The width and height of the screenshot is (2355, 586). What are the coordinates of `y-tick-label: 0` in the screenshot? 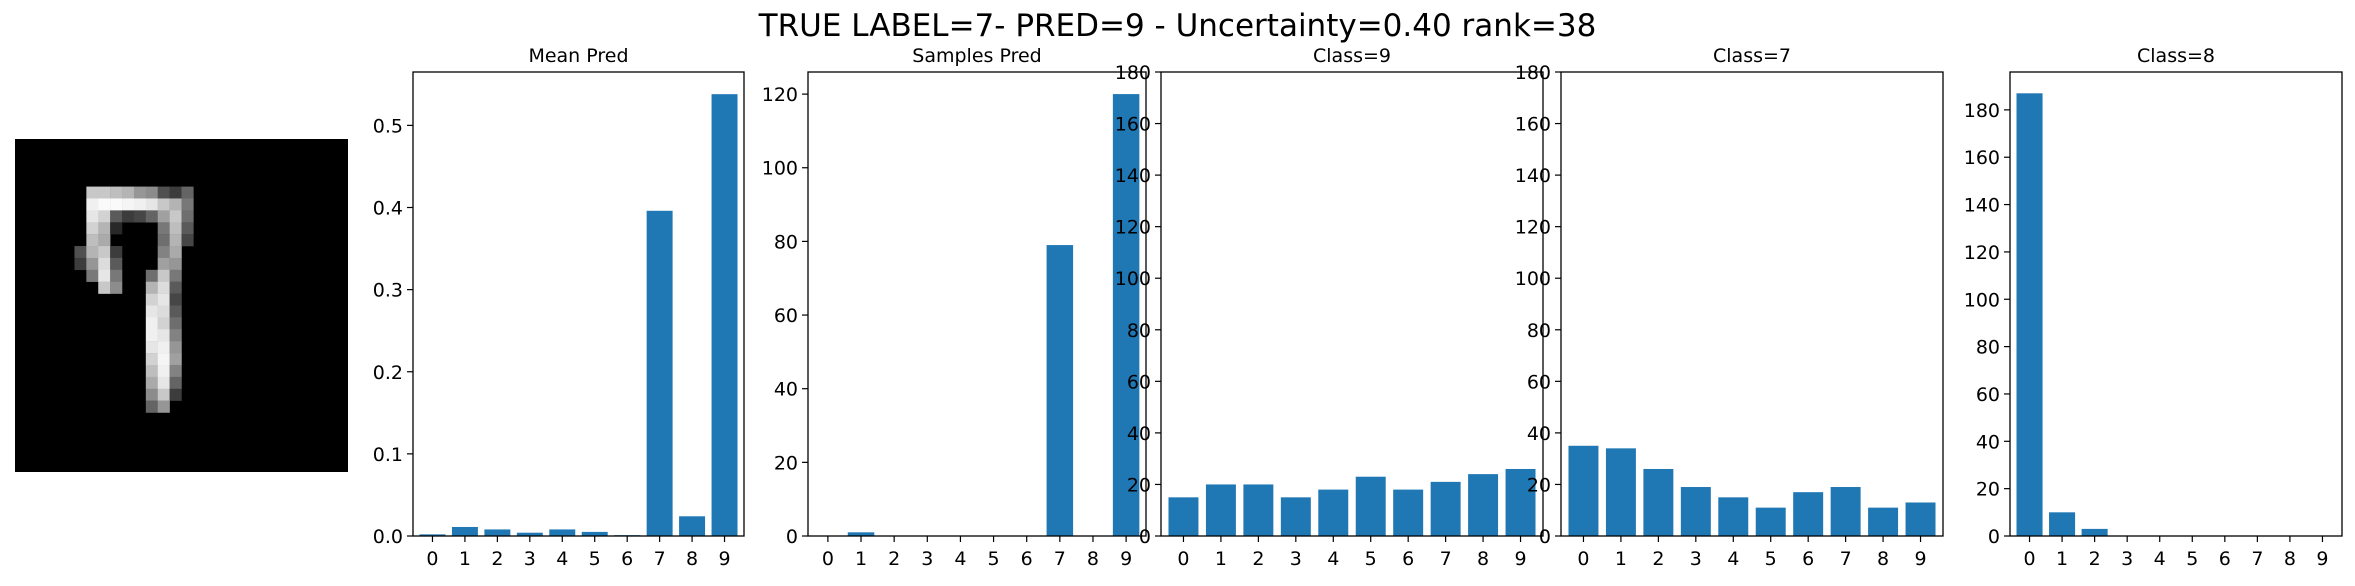 It's located at (792, 537).